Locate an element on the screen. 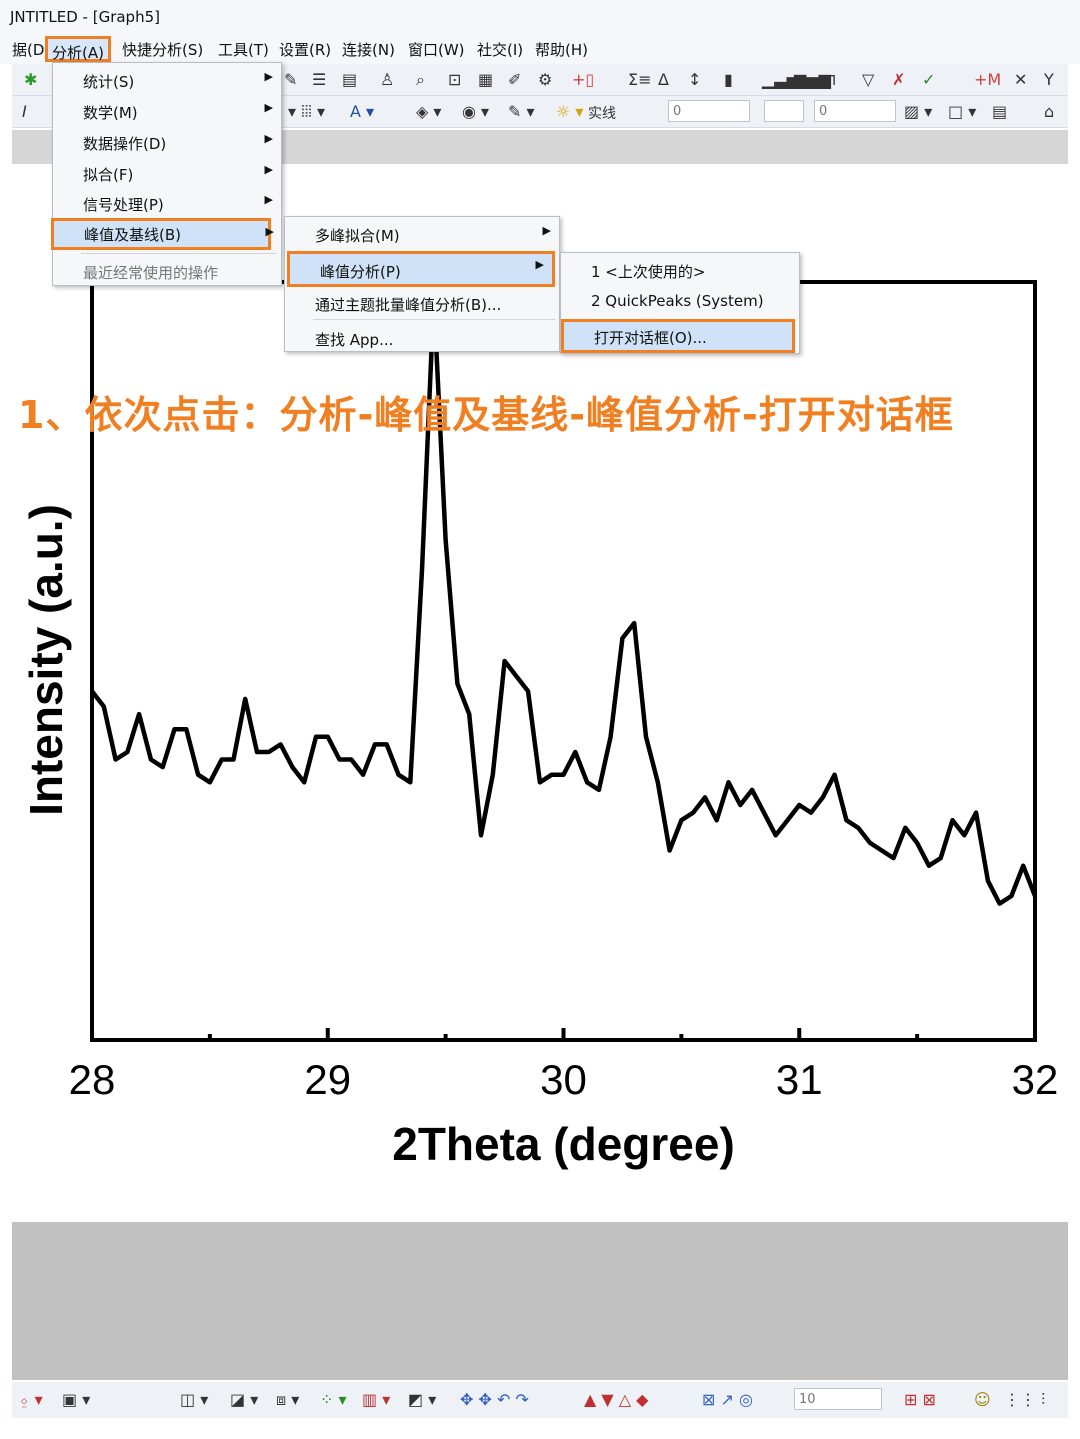  menu-item-multi-peak-fit: 多峰拟合(M) ▶ is located at coordinates (422, 234).